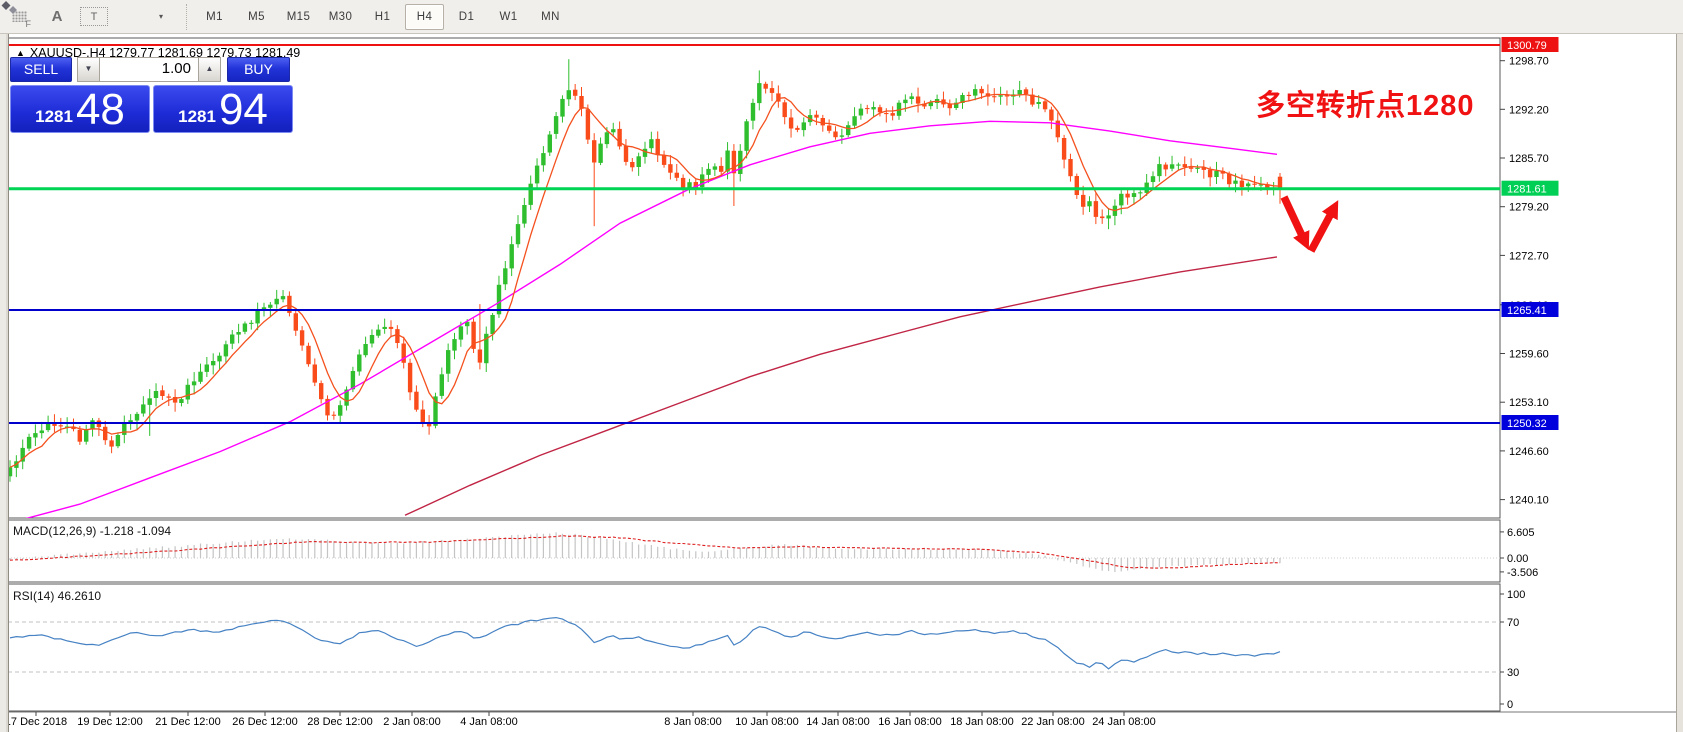 The width and height of the screenshot is (1683, 732). Describe the element at coordinates (160, 16) in the screenshot. I see `chevron-down-icon: ▾` at that location.